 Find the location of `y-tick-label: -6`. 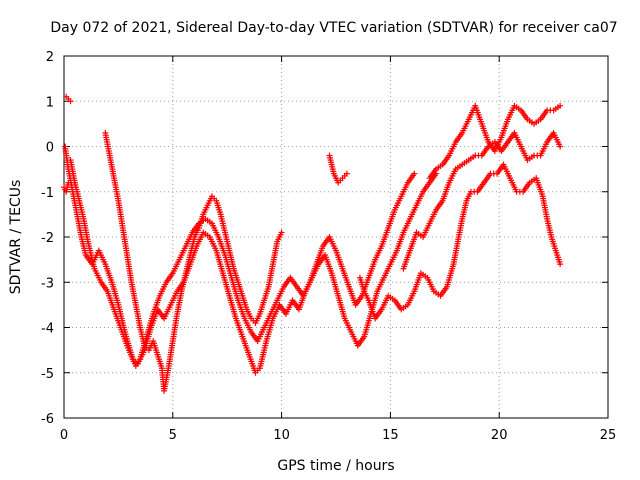

y-tick-label: -6 is located at coordinates (47, 419).